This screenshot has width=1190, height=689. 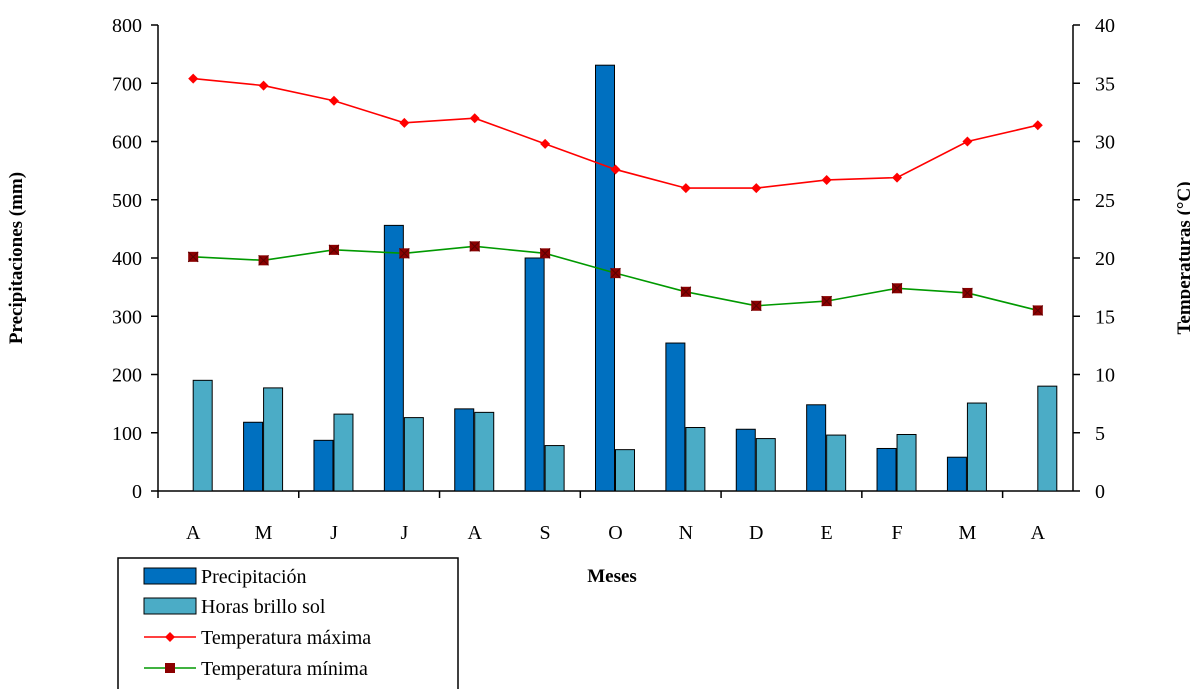 What do you see at coordinates (127, 434) in the screenshot?
I see `left-tick-label: 100` at bounding box center [127, 434].